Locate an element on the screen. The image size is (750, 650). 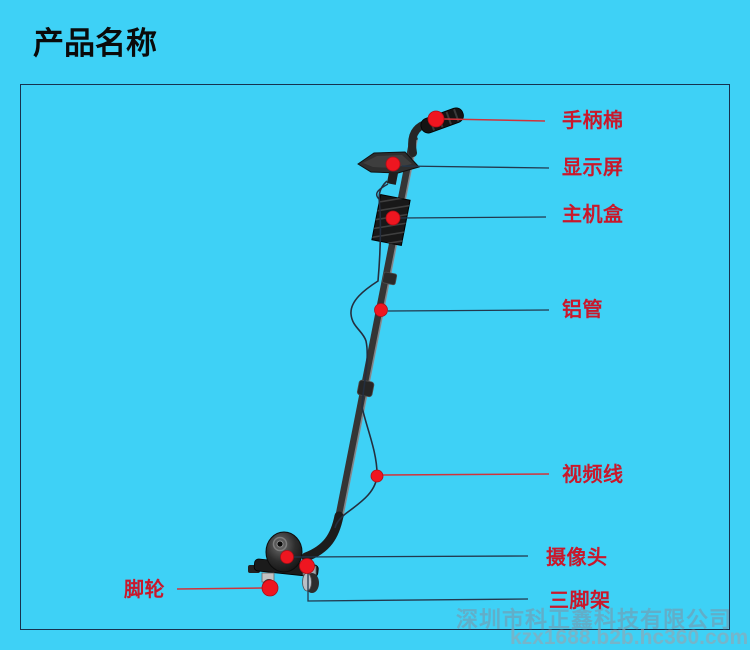
marker-dot-caster-wheel is located at coordinates (270, 588).